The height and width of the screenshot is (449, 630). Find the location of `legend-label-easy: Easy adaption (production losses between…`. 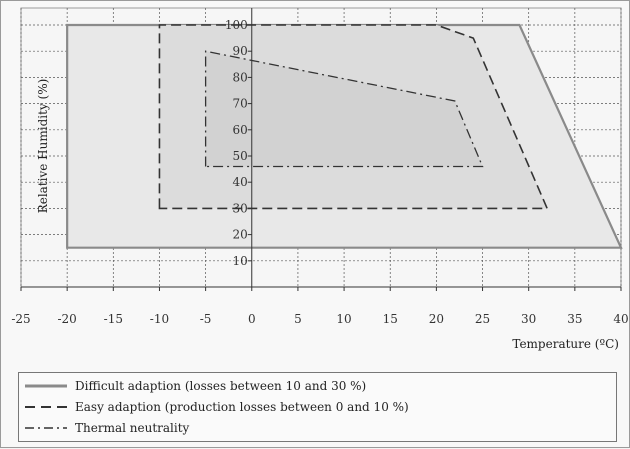

legend-label-easy: Easy adaption (production losses between… is located at coordinates (242, 407).